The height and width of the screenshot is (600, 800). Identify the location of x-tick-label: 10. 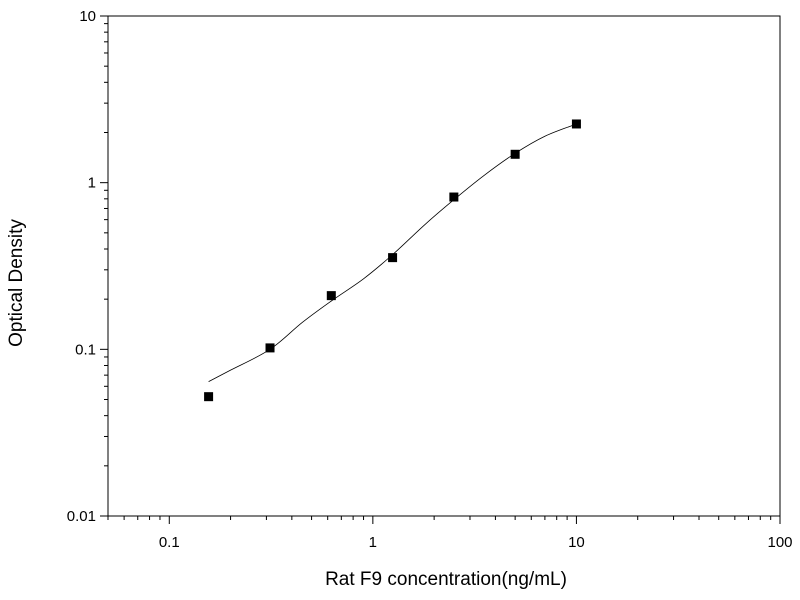
(576, 542).